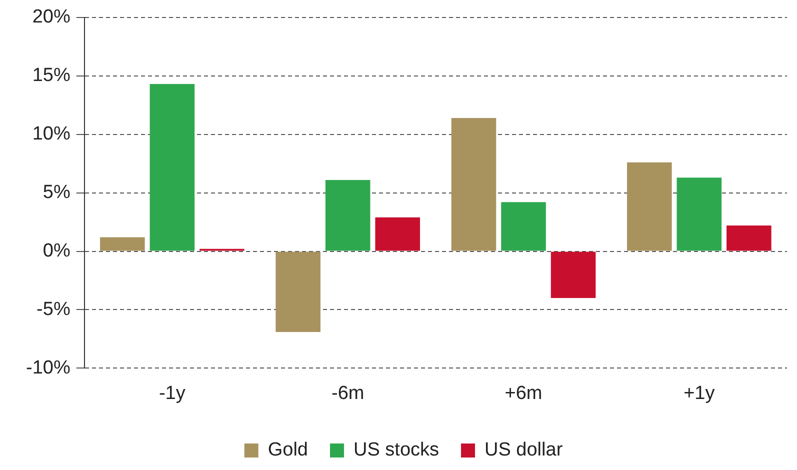 The height and width of the screenshot is (470, 797). Describe the element at coordinates (288, 450) in the screenshot. I see `legend-label: Gold` at that location.